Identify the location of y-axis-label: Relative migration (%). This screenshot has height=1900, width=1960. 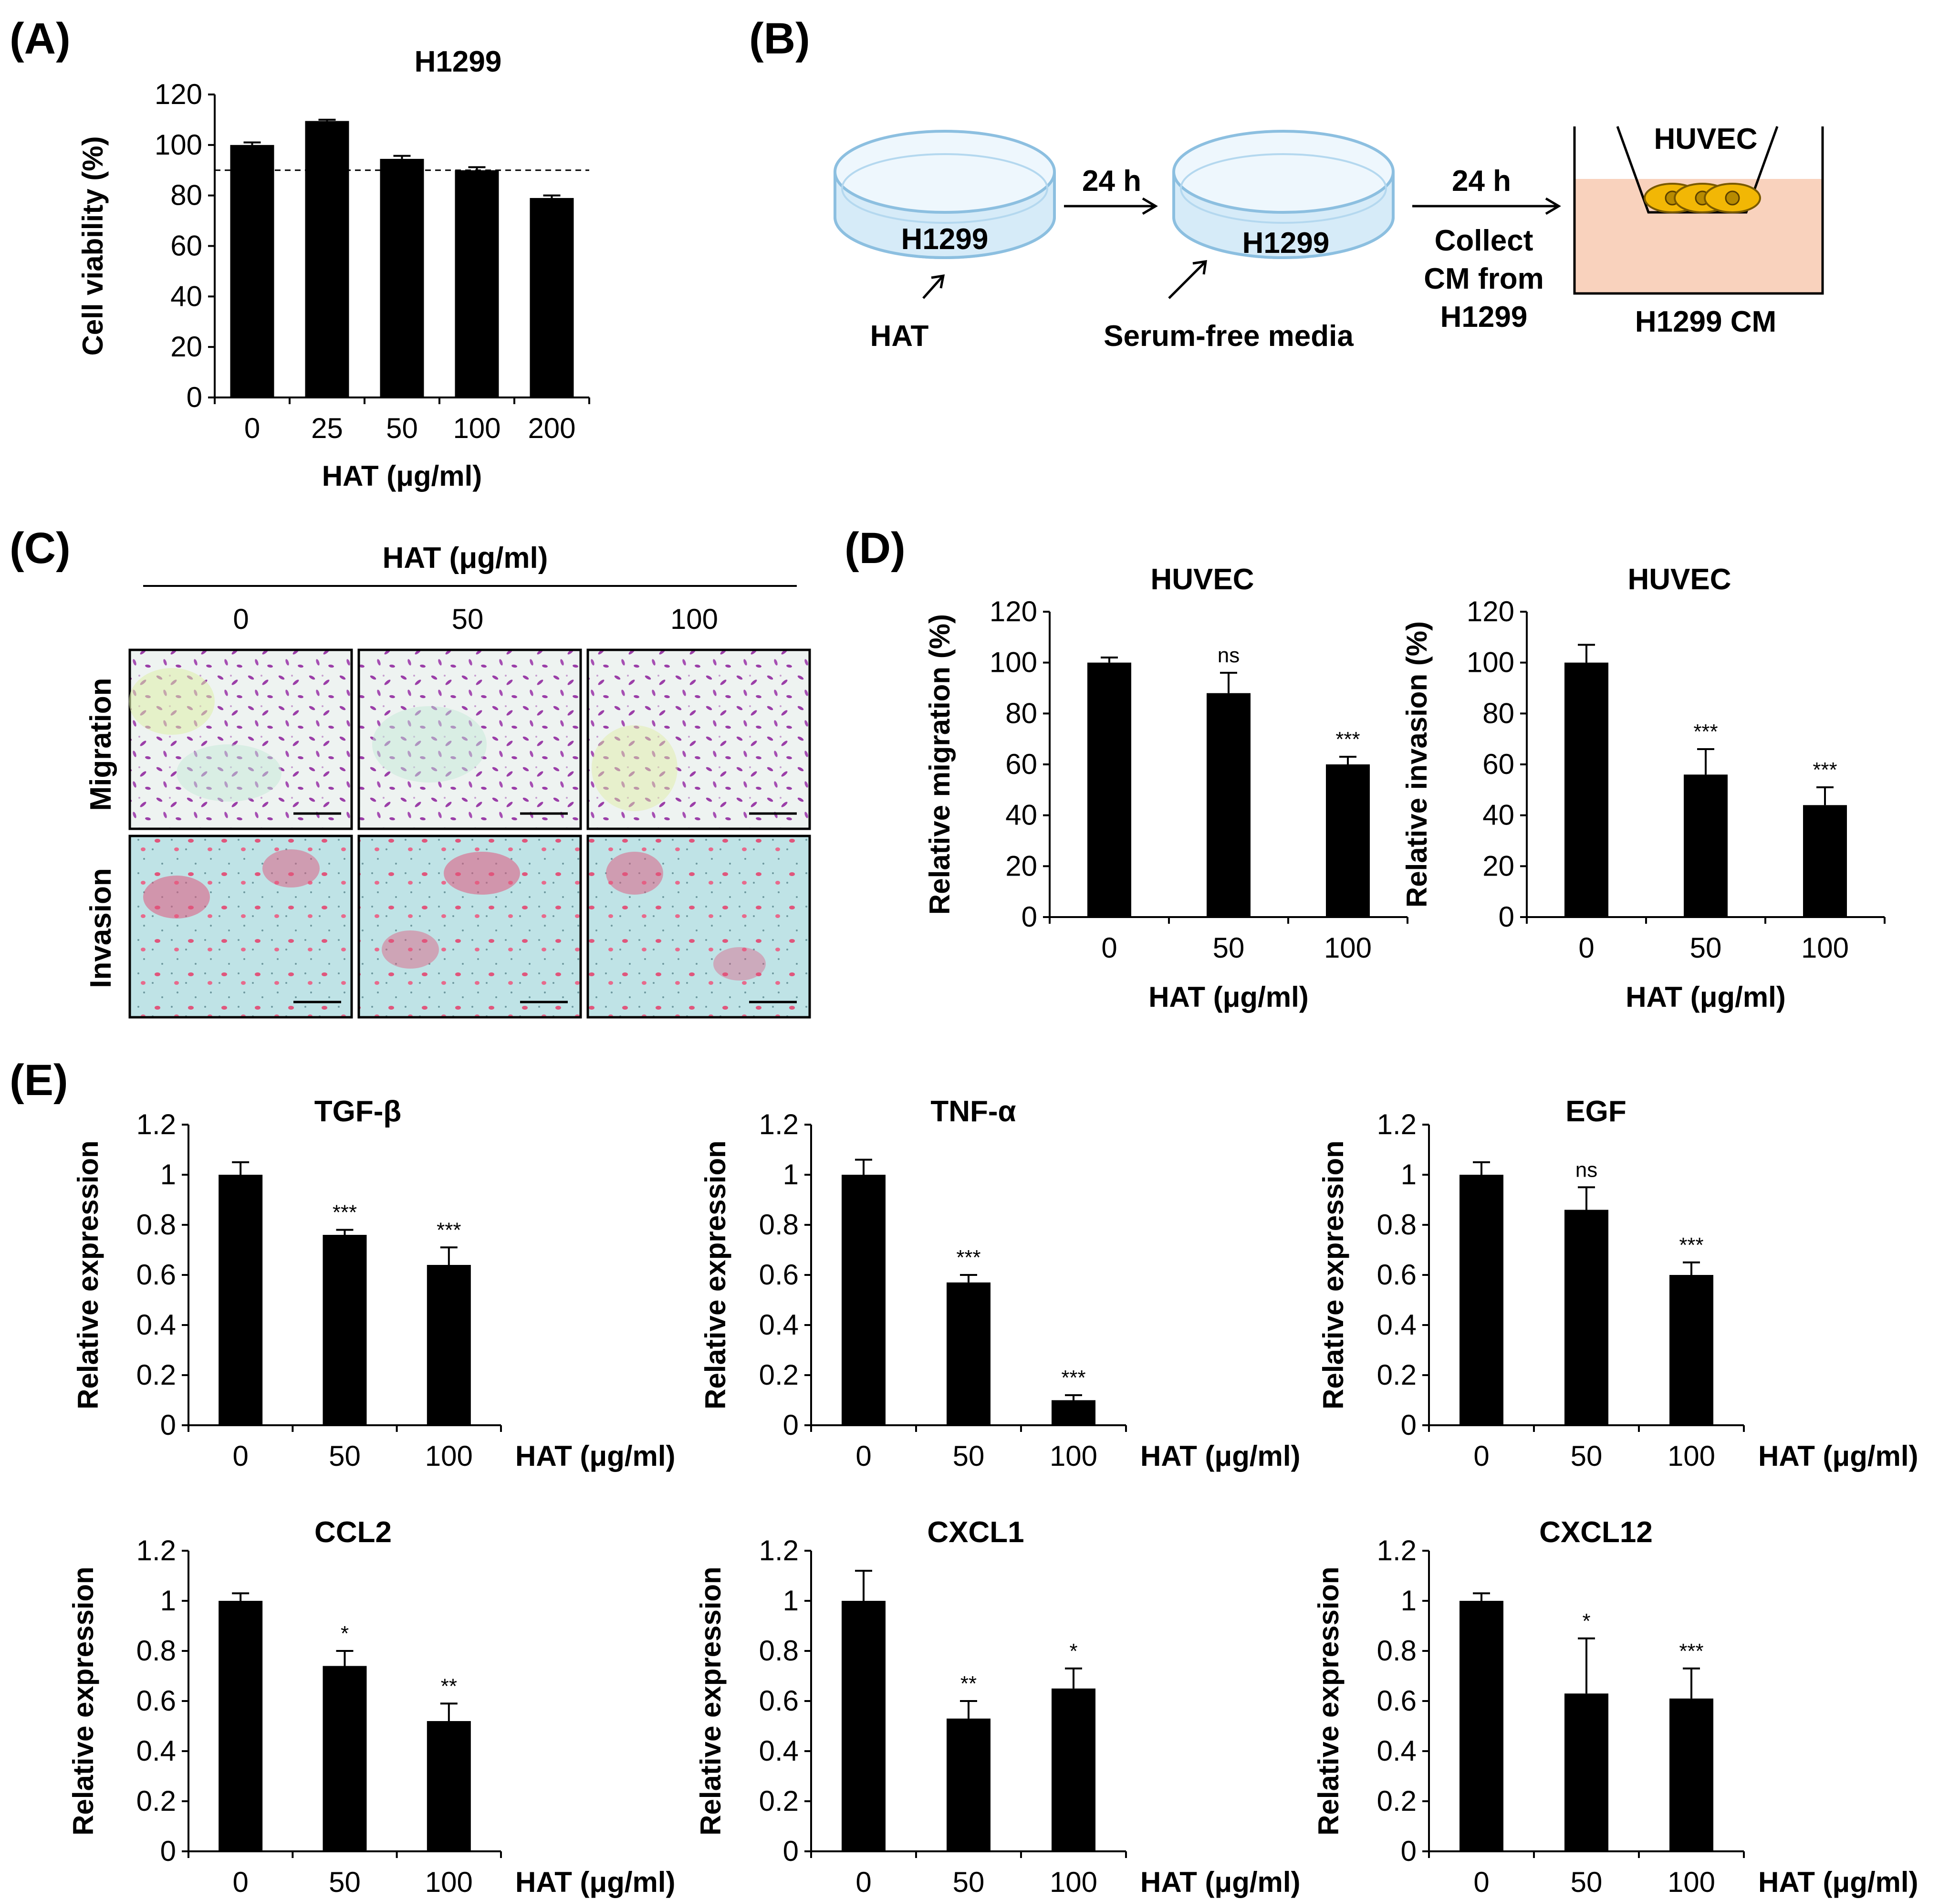
(940, 764).